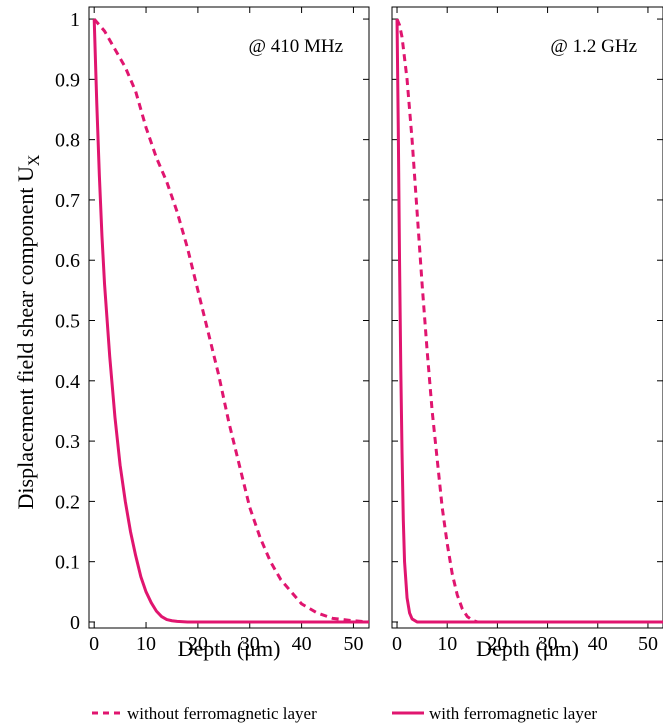 The height and width of the screenshot is (723, 663). Describe the element at coordinates (25, 337) in the screenshot. I see `y-axis-title-main: Displacement field shear component U` at that location.